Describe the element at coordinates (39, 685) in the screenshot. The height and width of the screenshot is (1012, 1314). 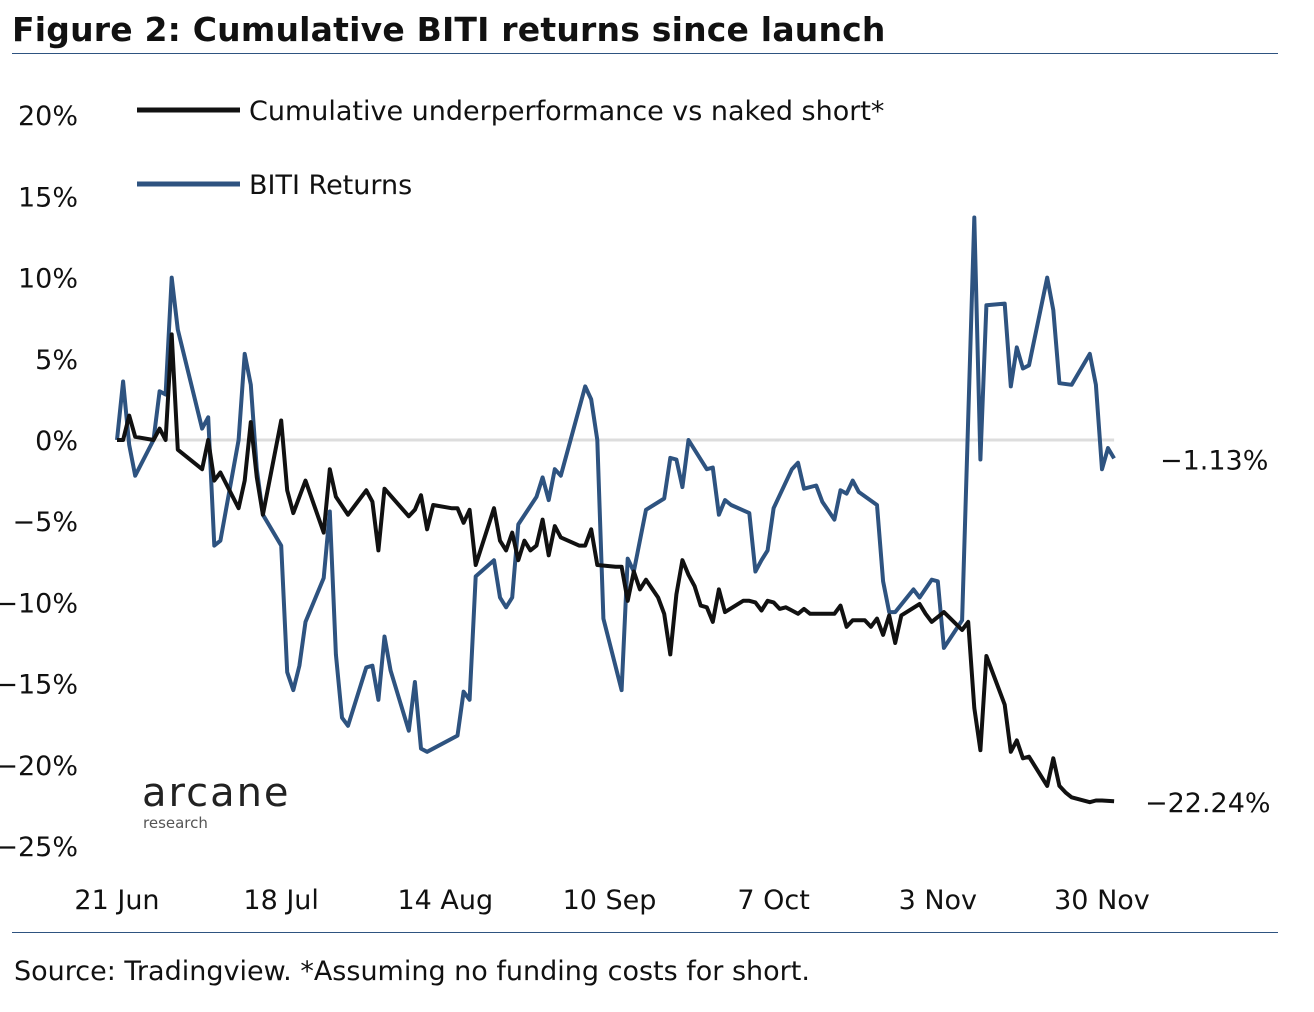
I see `y-tick-label: −15%` at that location.